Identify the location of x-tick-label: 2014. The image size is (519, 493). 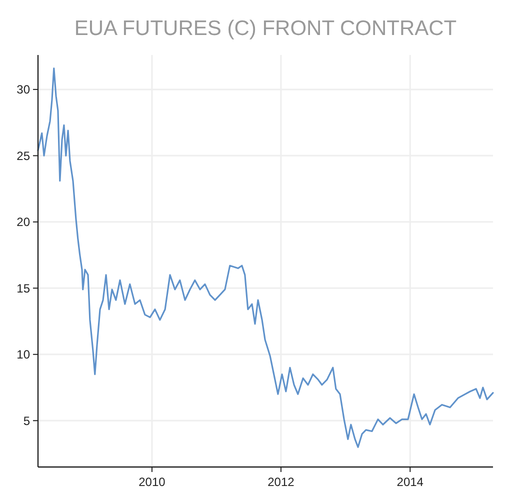
(410, 482).